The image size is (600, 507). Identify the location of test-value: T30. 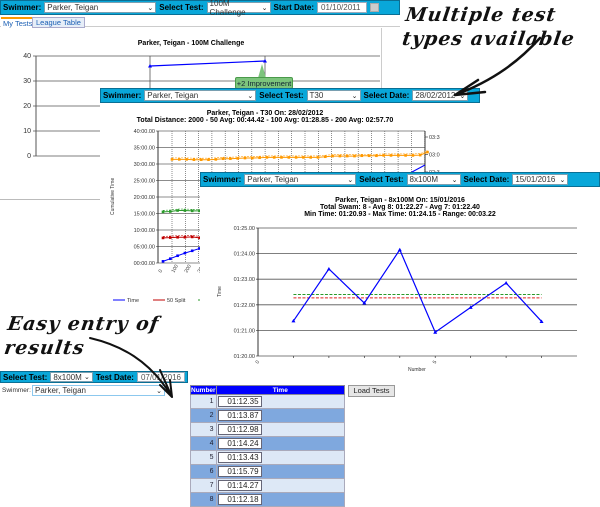
(316, 95).